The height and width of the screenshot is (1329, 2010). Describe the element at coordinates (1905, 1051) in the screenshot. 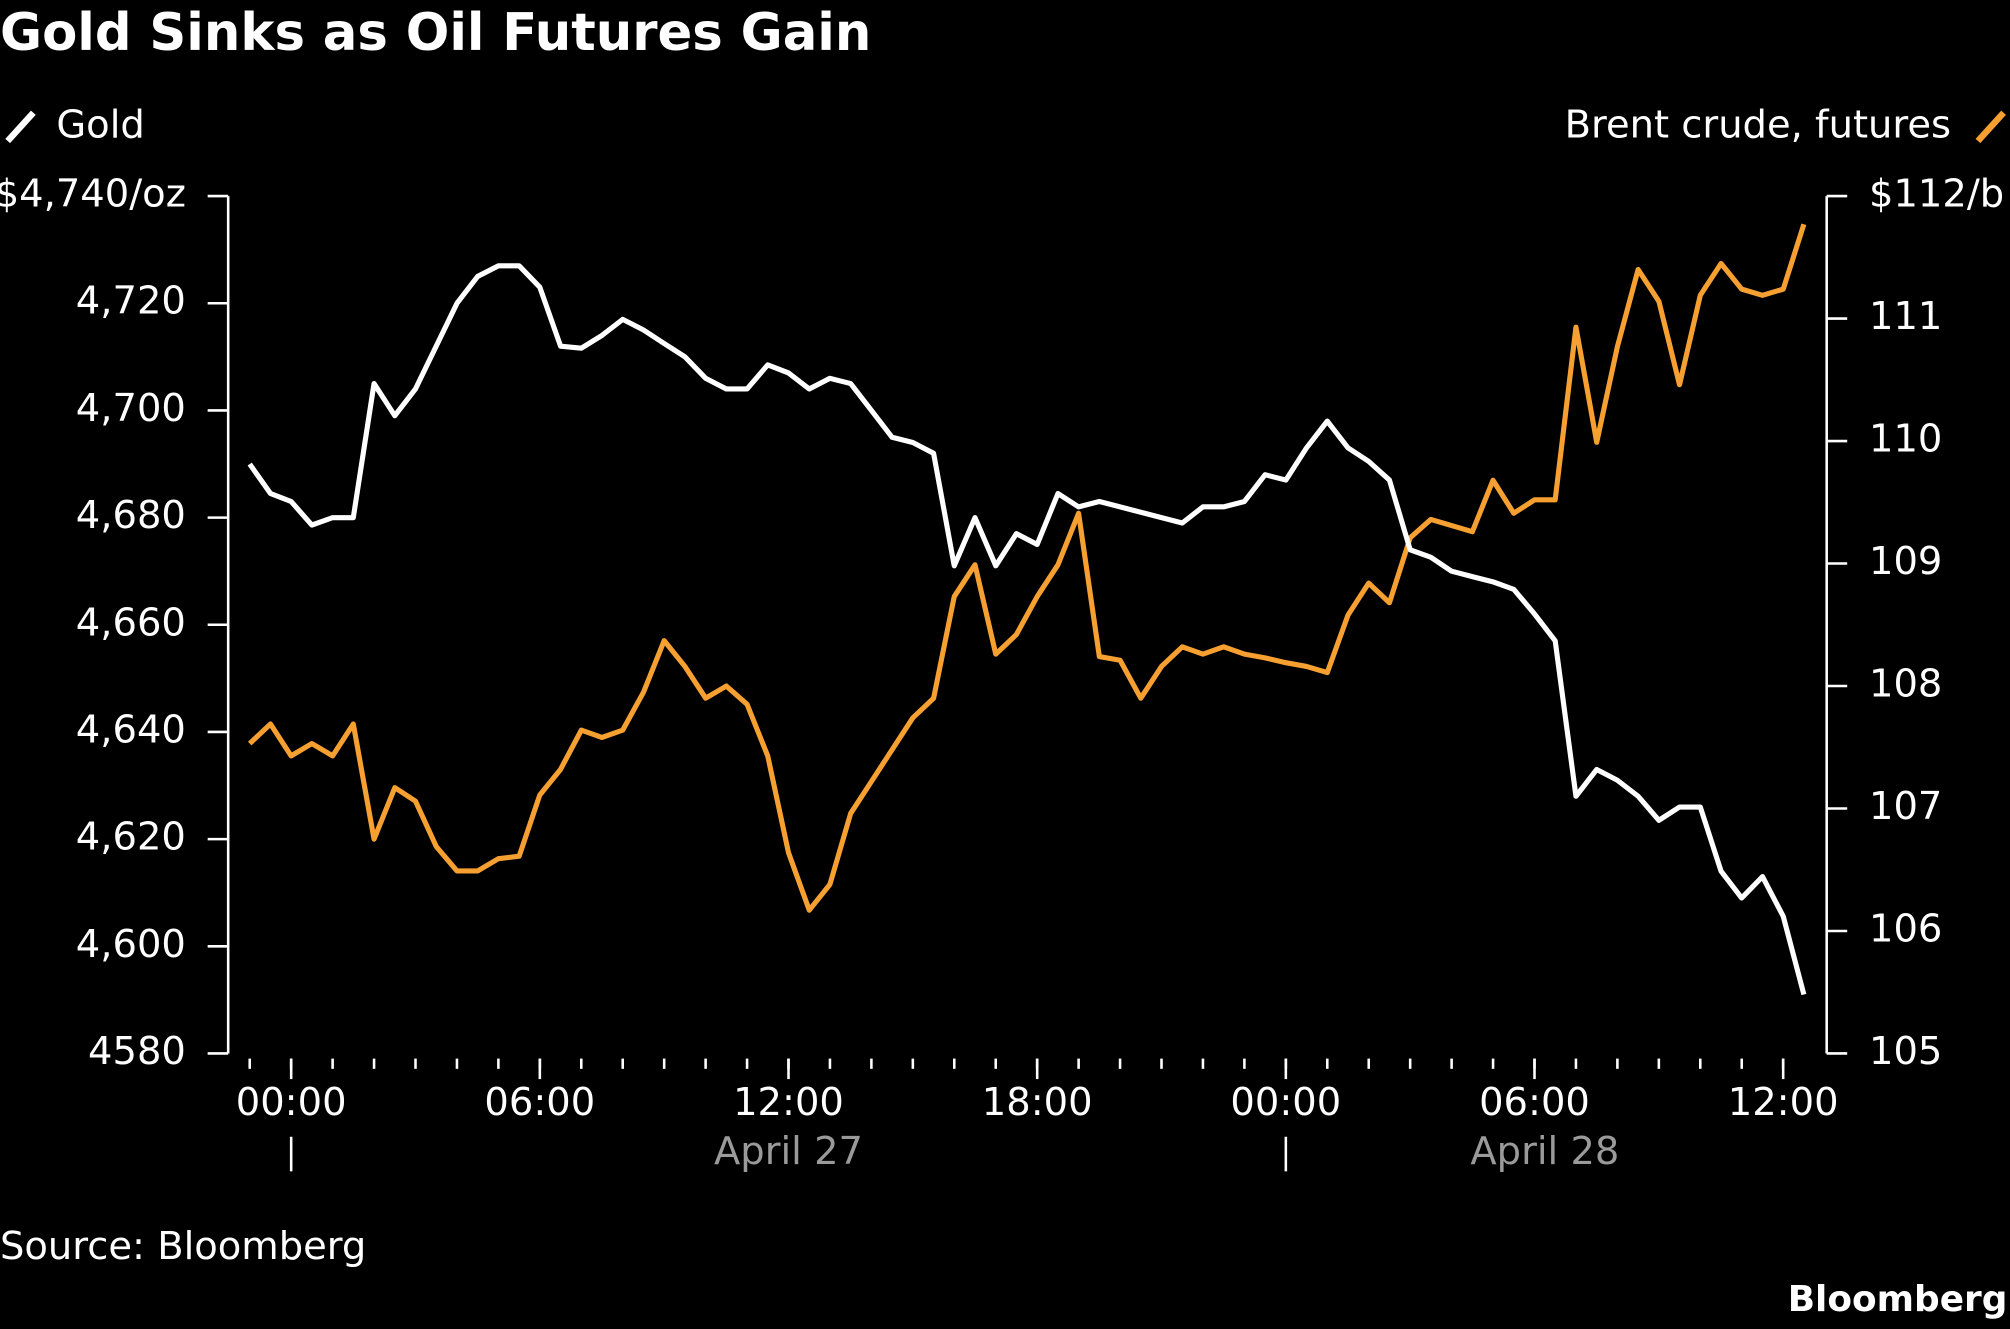

I see `y2-tick-label: 105` at that location.